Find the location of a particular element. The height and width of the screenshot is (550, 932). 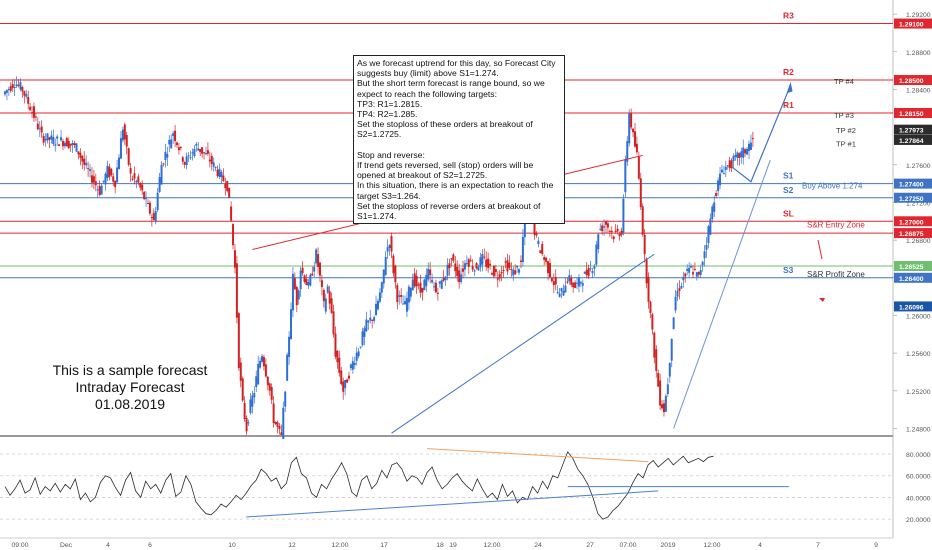

time-tick-label: 27 is located at coordinates (590, 545).